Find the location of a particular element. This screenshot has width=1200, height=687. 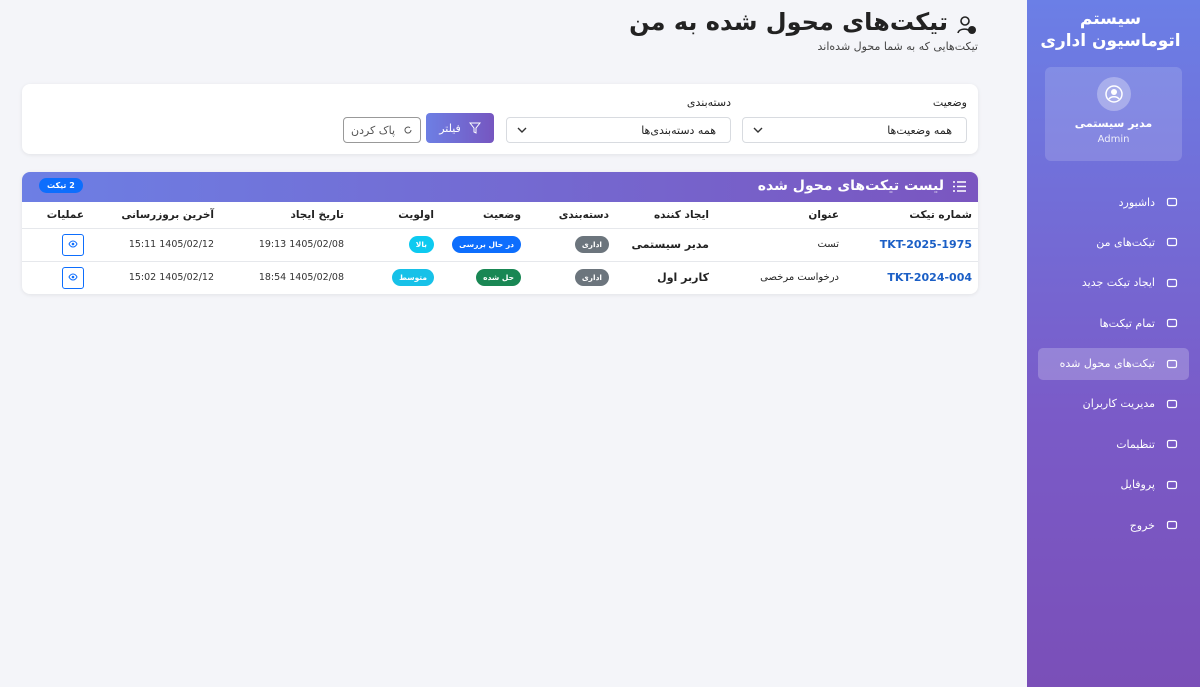

menu-item: تیکت‌های من is located at coordinates (1113, 242).